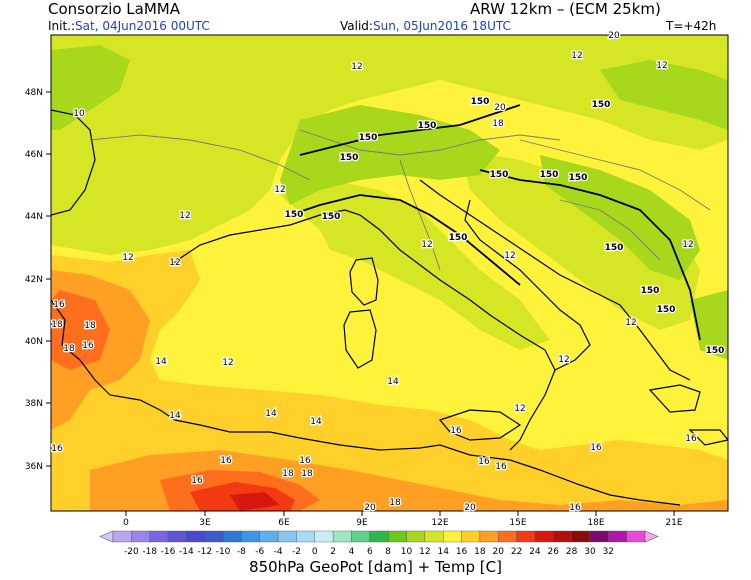  What do you see at coordinates (131, 552) in the screenshot?
I see `colorbar-label: -20` at bounding box center [131, 552].